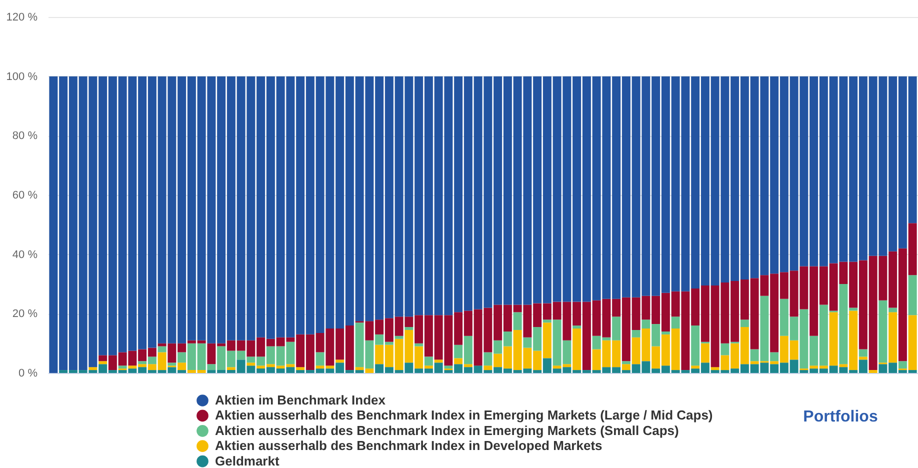 This screenshot has height=468, width=918. What do you see at coordinates (25, 254) in the screenshot?
I see `y-tick-label: 40 %` at bounding box center [25, 254].